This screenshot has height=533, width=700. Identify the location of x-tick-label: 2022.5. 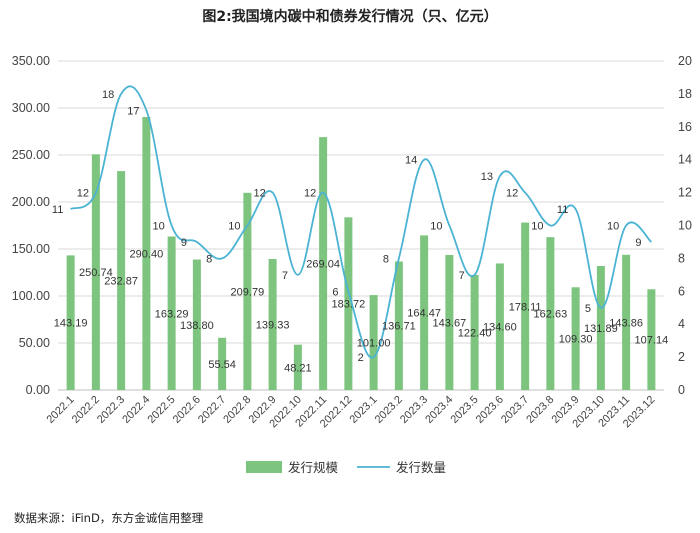
(161, 410).